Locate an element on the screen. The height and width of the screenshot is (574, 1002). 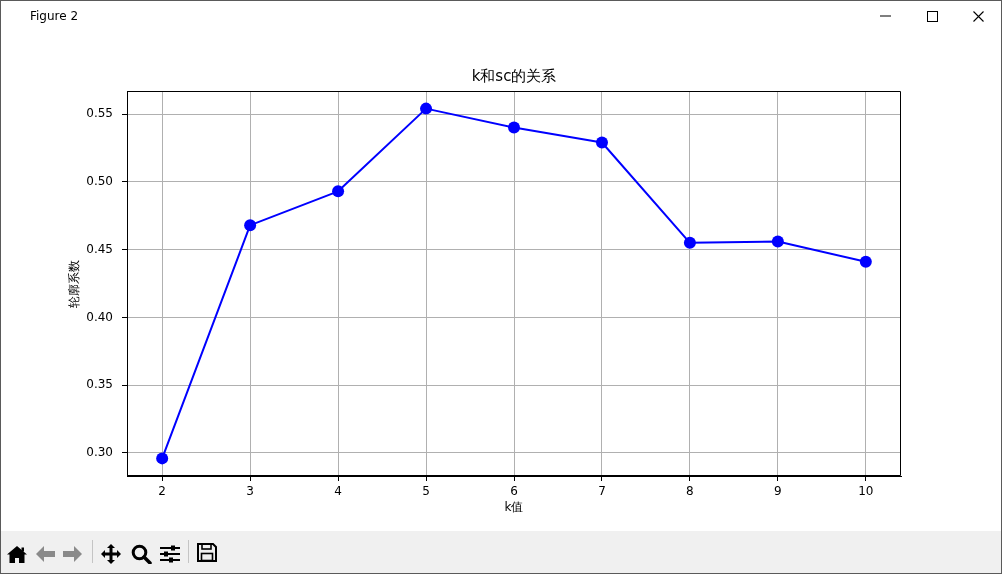
x-tick-label: 8 is located at coordinates (690, 491).